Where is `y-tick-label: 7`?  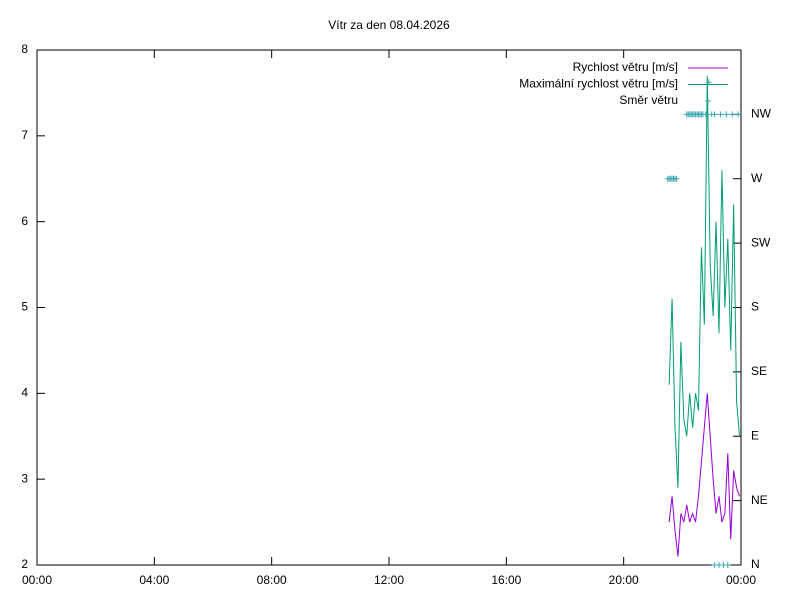
y-tick-label: 7 is located at coordinates (24, 135).